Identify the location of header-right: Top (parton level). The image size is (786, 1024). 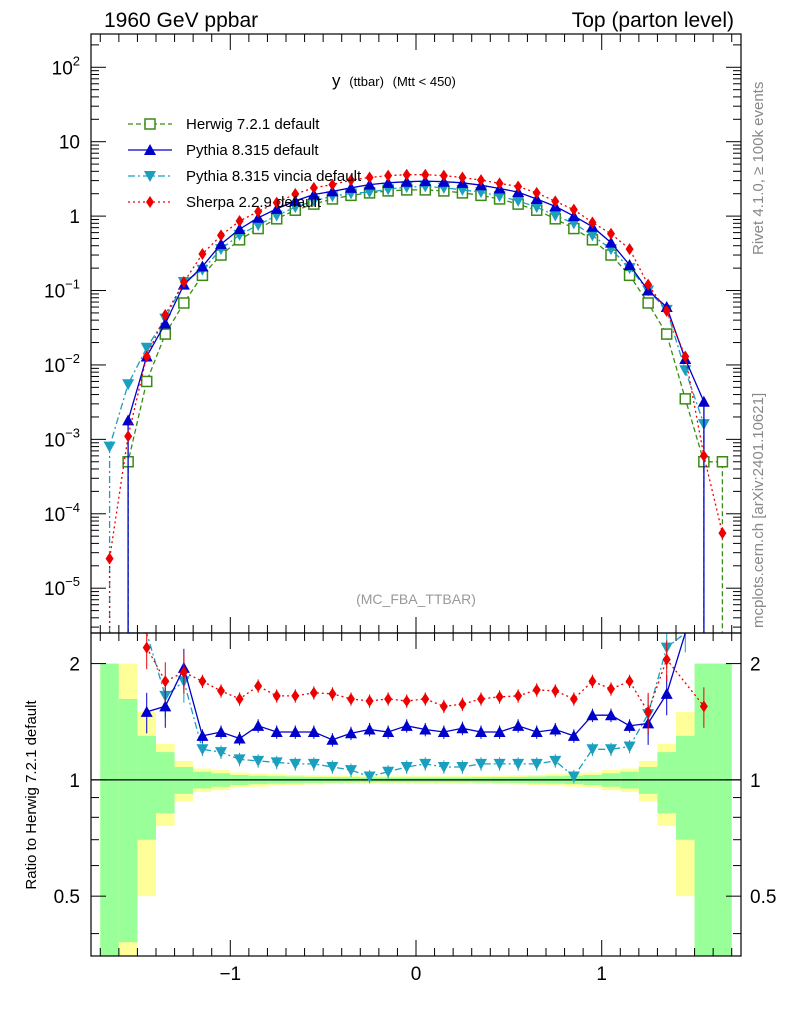
(653, 20).